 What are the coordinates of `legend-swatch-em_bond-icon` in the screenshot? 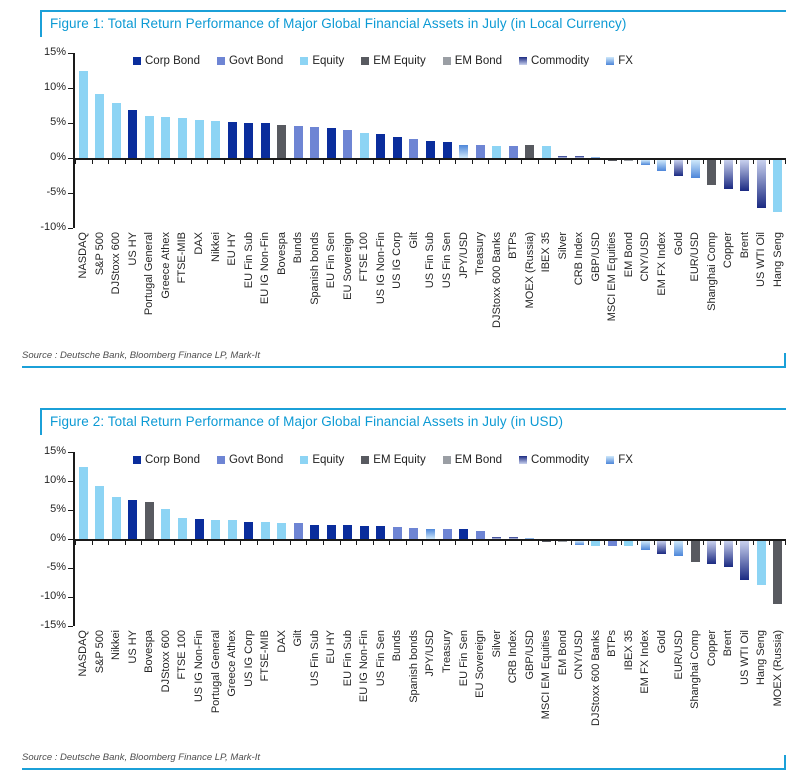 It's located at (446, 460).